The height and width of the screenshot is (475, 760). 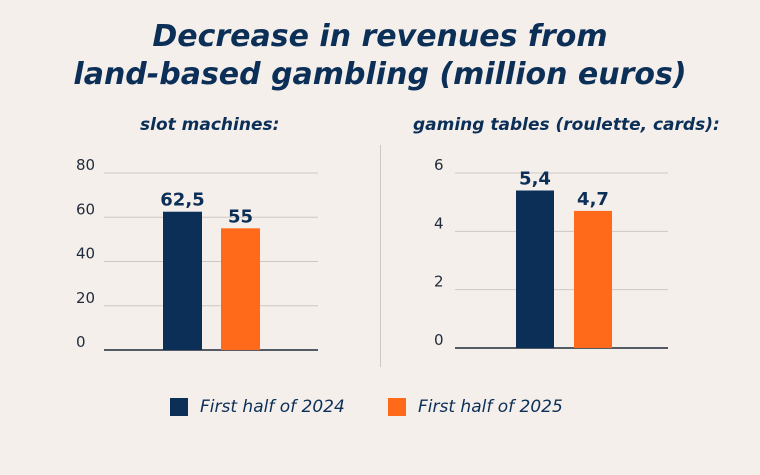 I want to click on legend-label-2025: First half of 2025, so click(x=490, y=407).